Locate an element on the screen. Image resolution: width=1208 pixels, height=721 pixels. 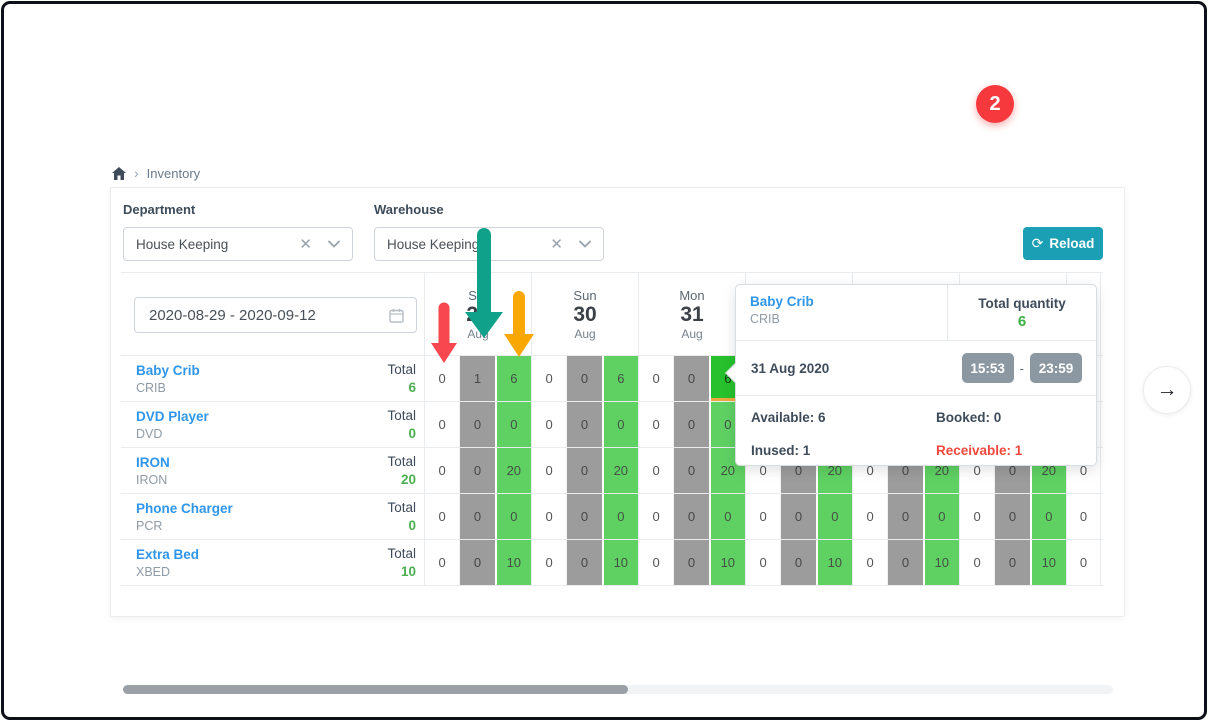
clear-warehouse-icon: ✕ is located at coordinates (556, 244).